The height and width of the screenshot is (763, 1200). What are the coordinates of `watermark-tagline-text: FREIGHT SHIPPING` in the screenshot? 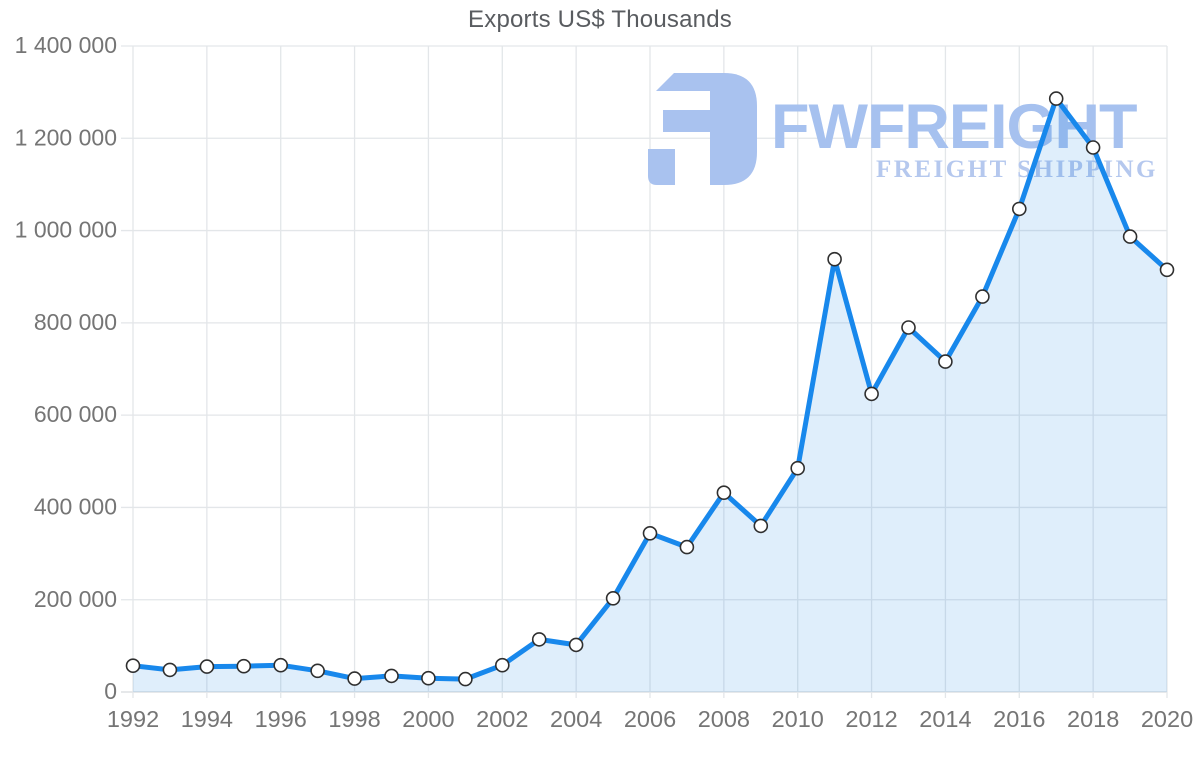 It's located at (1017, 169).